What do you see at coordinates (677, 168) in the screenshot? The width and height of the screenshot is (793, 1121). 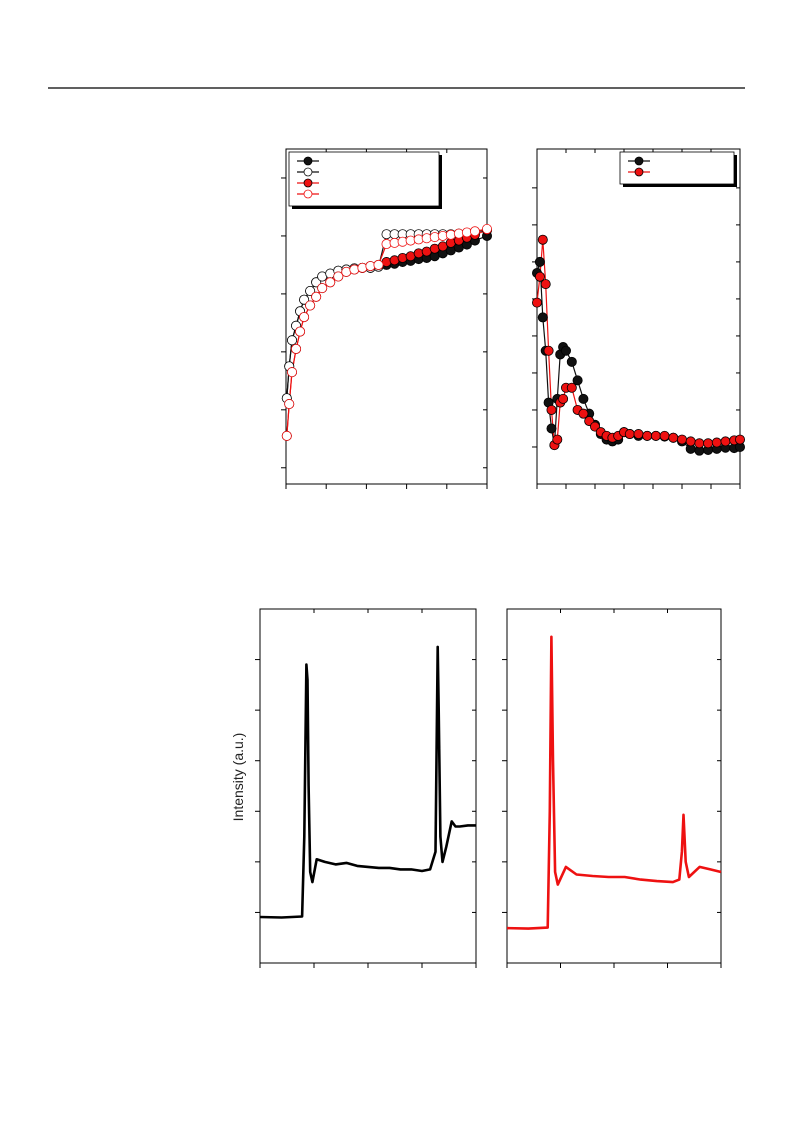 I see `legend` at bounding box center [677, 168].